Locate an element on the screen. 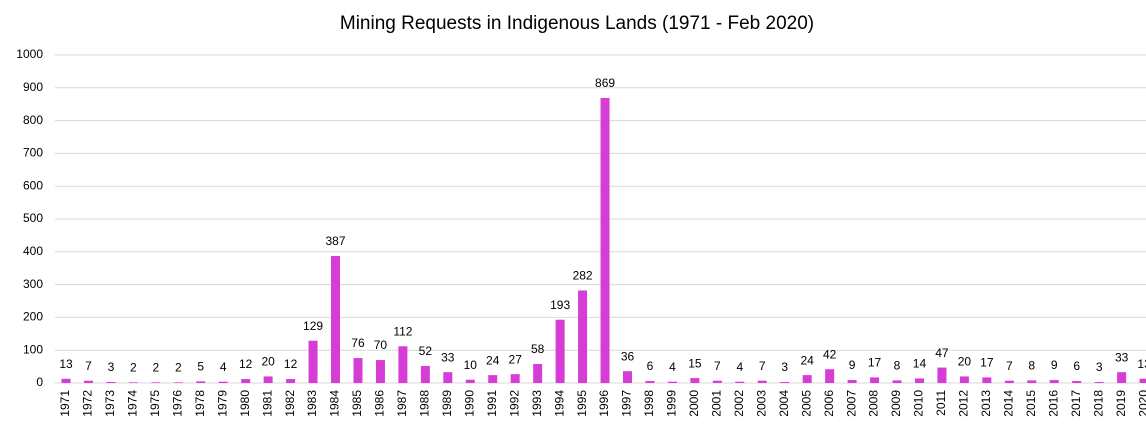 The height and width of the screenshot is (425, 1146). x-tick-label: 1988 is located at coordinates (425, 403).